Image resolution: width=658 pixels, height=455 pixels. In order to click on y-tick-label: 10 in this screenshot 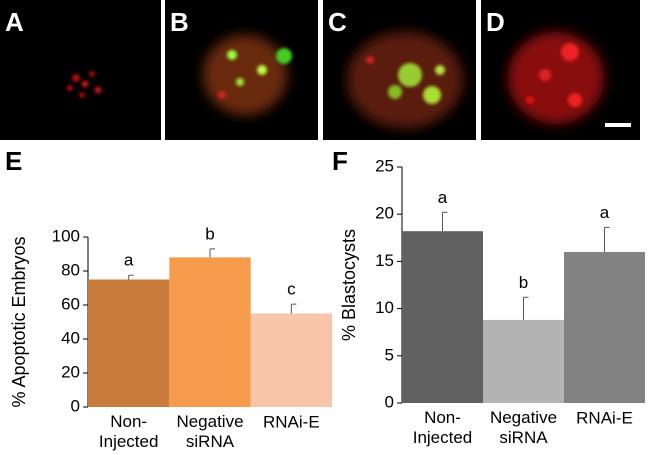, I will do `click(384, 307)`.